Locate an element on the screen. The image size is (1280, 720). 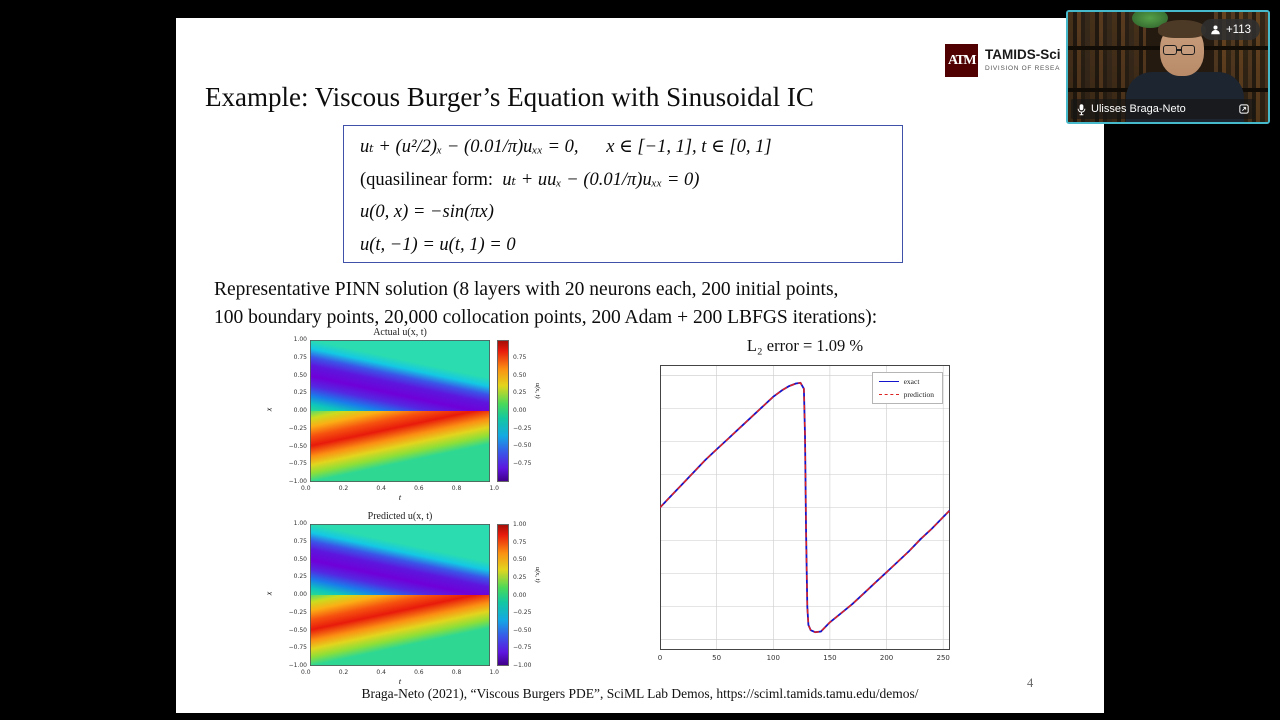
predicted-x-ticks: 0.0 0.2 0.4 0.6 0.8 1.0 is located at coordinates (400, 672).